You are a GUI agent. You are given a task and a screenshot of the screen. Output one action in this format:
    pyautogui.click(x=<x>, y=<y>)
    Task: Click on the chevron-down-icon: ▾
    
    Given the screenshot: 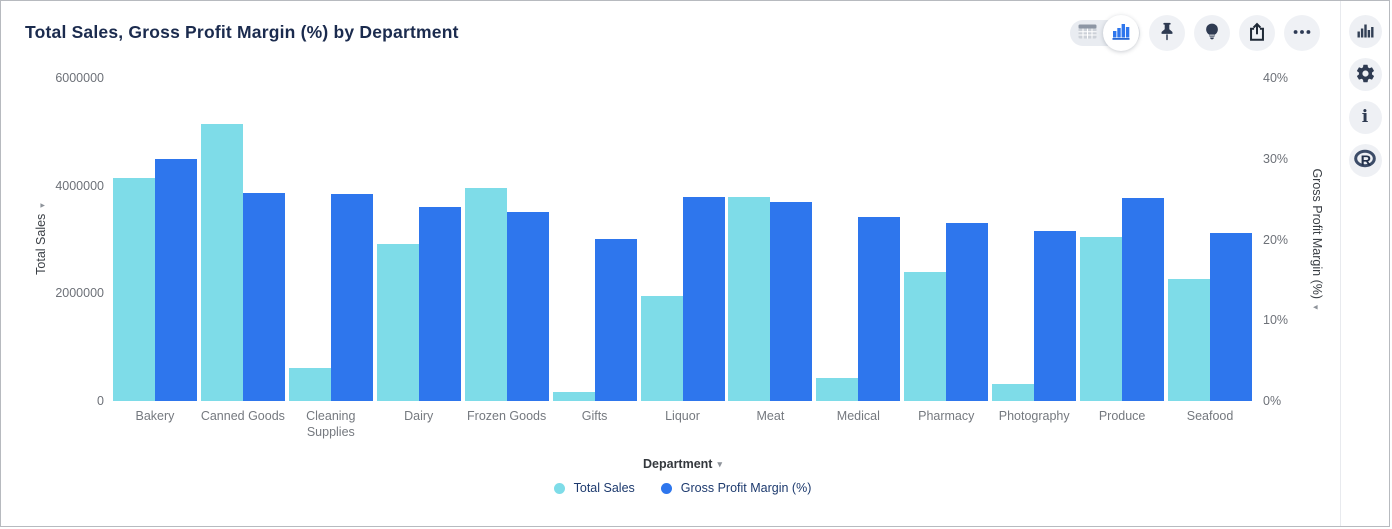 What is the action you would take?
    pyautogui.click(x=719, y=463)
    